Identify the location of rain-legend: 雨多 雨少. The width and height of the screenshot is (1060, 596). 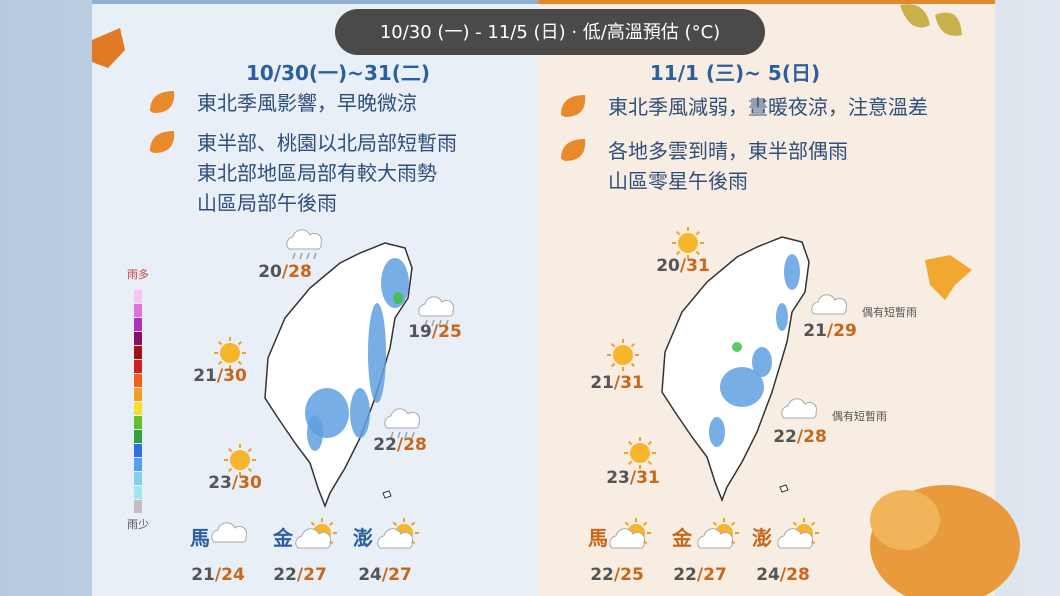
(138, 399).